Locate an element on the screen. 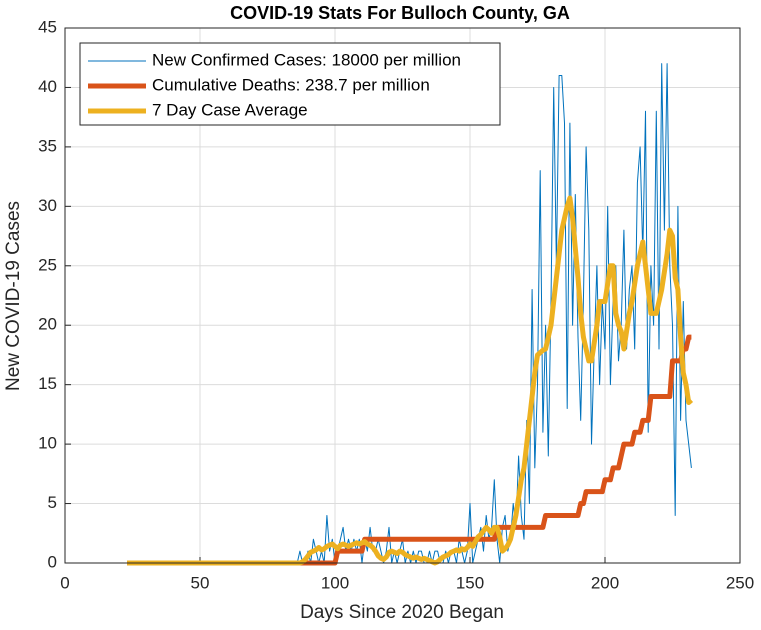  legend-label: 7 Day Case Average is located at coordinates (230, 109).